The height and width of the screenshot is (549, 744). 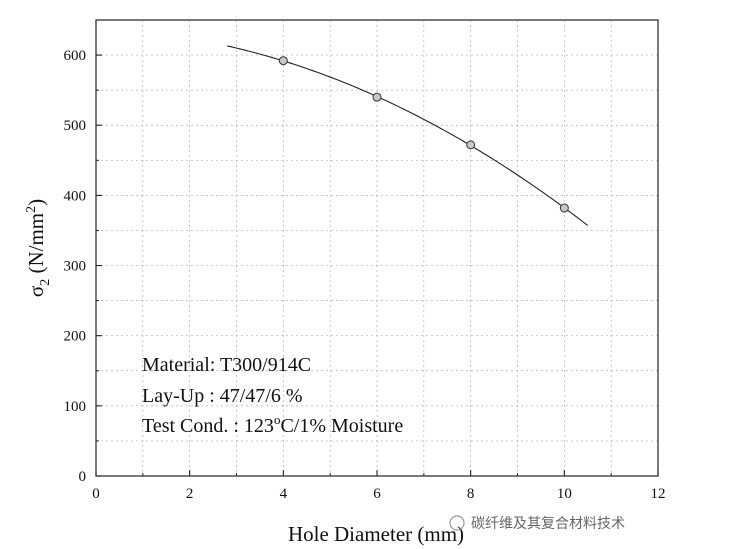 I want to click on wechat-icon, so click(x=457, y=523).